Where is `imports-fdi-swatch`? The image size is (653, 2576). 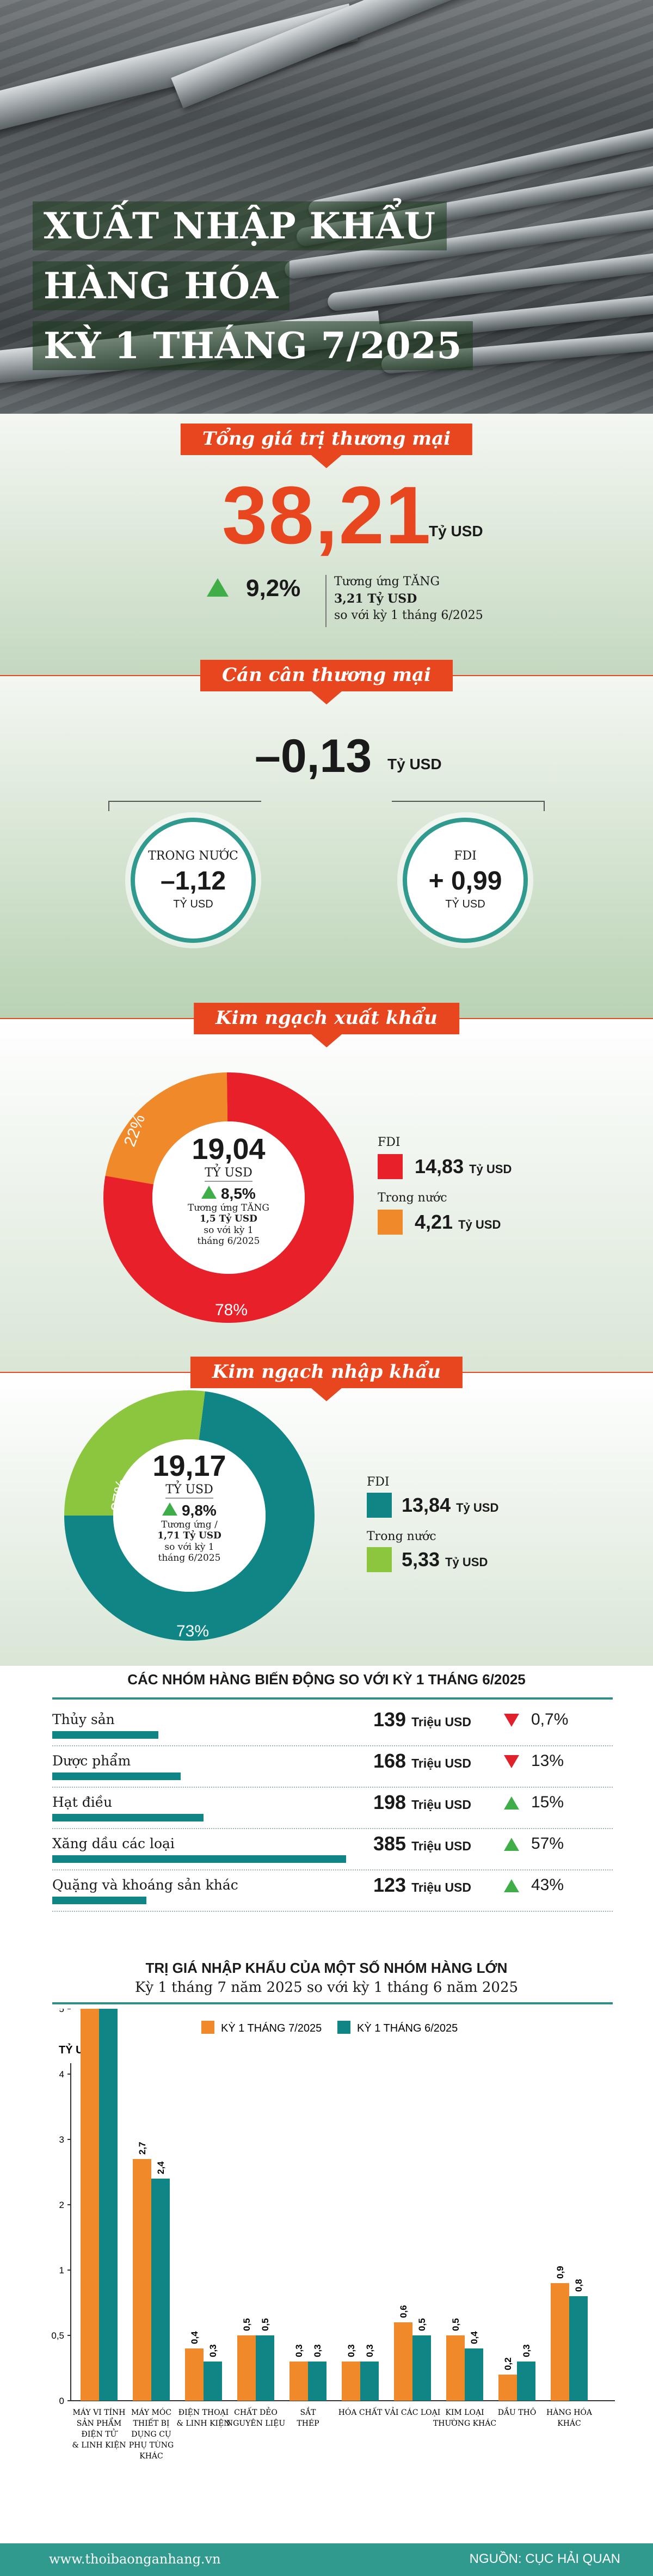 imports-fdi-swatch is located at coordinates (380, 1505).